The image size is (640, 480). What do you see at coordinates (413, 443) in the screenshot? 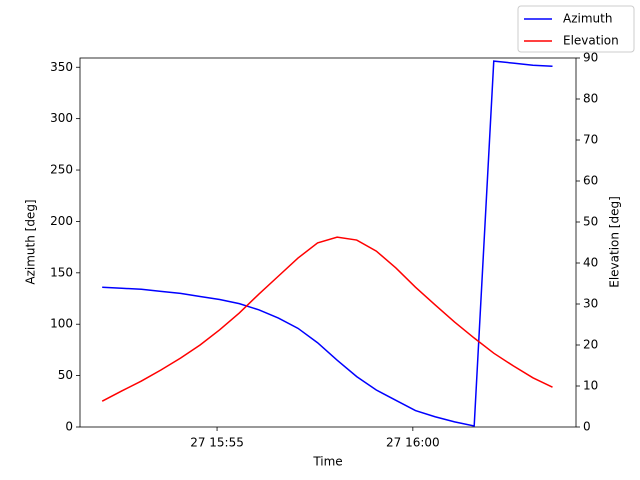
I see `x-tick-label: 27 16:00` at bounding box center [413, 443].